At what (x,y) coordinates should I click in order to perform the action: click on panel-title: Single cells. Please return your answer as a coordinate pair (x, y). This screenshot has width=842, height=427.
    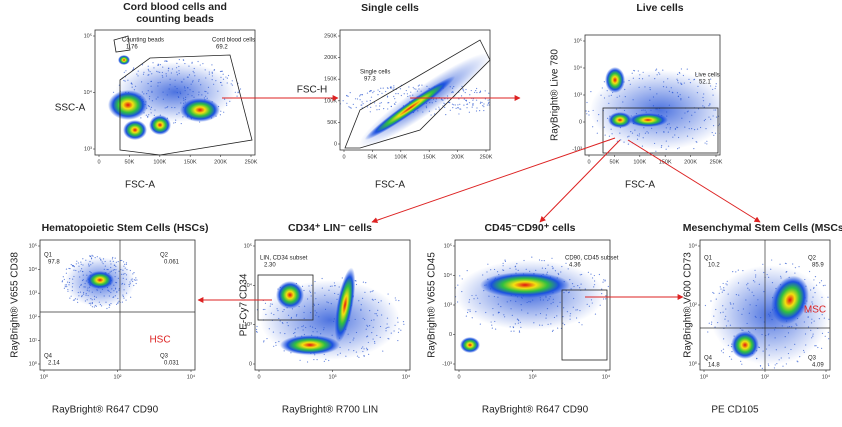
    Looking at the image, I should click on (390, 8).